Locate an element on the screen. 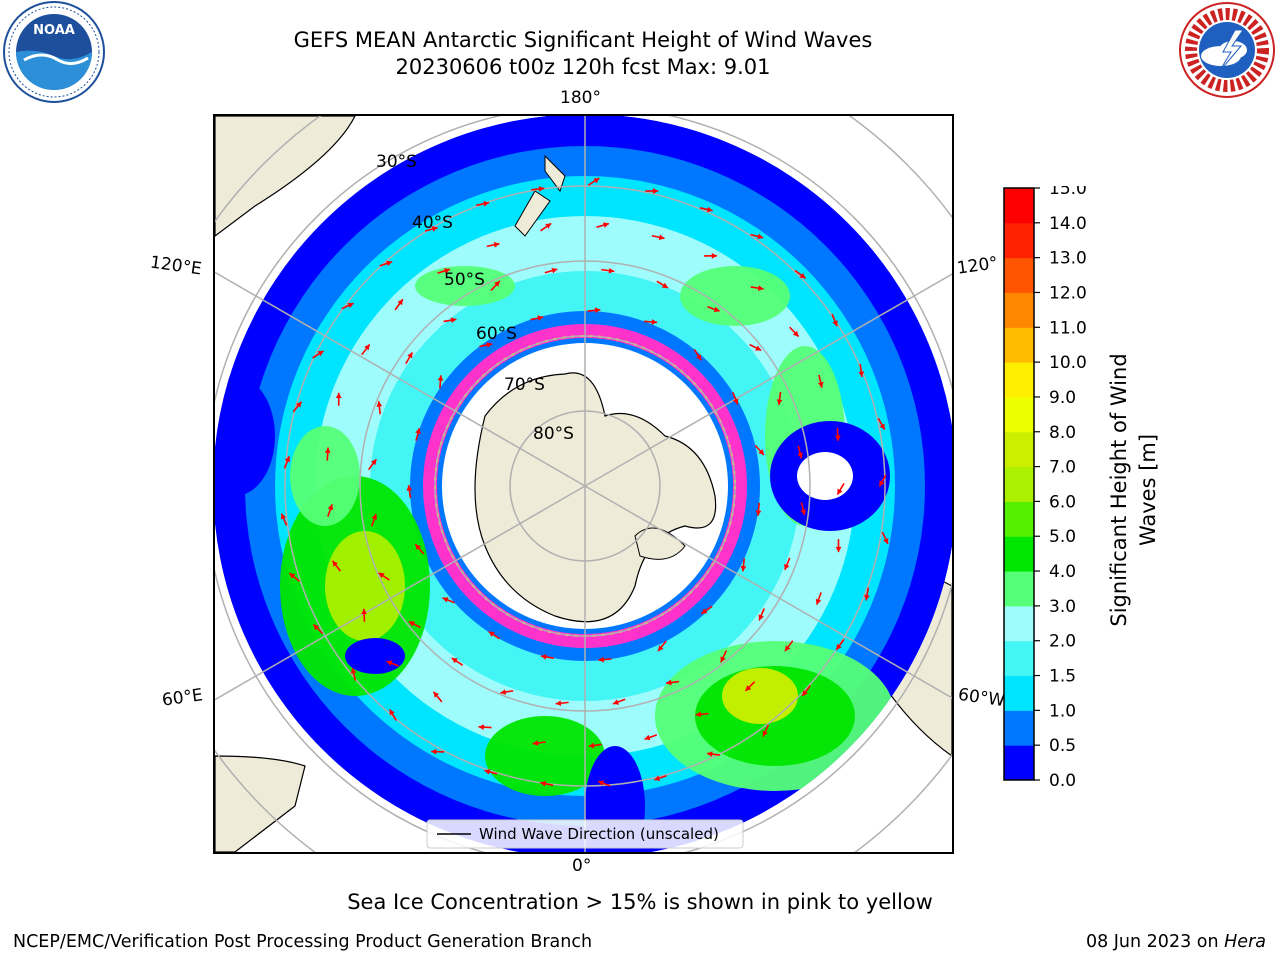 This screenshot has height=960, width=1280. colorbar-tick-label: 3.0 is located at coordinates (1062, 607).